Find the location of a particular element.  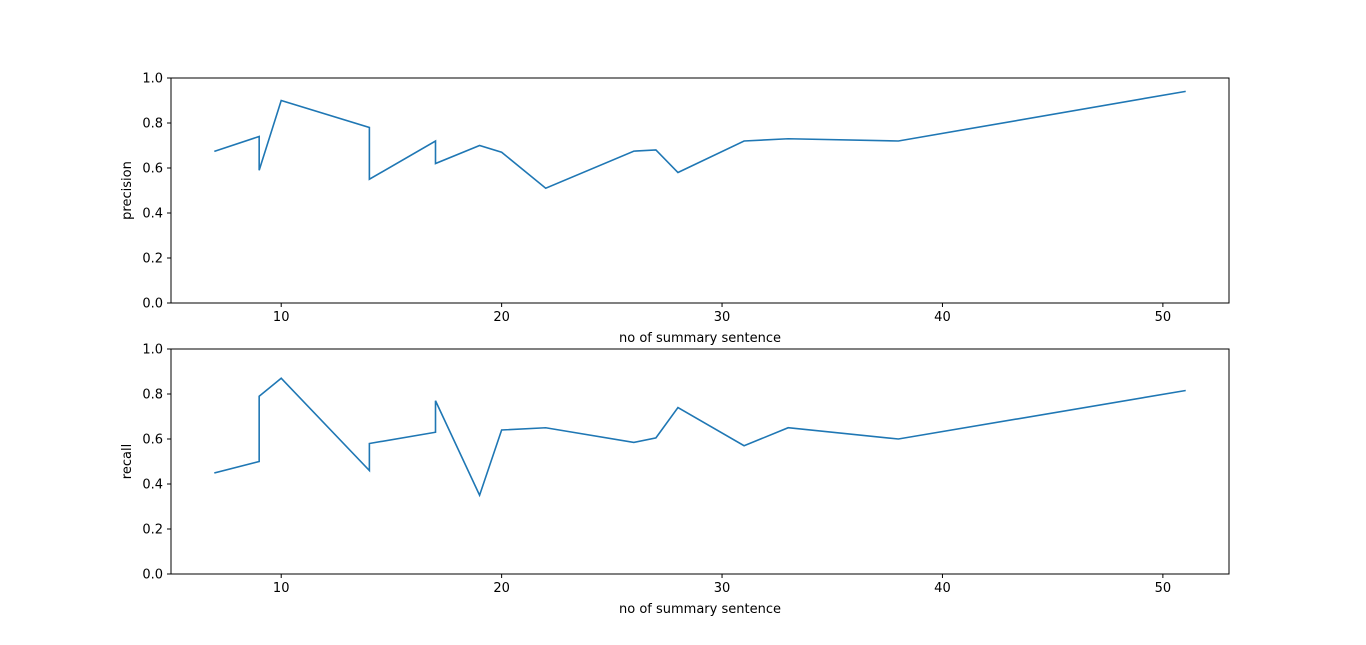

precision-x-axis-label: no of summary sentence is located at coordinates (700, 338).